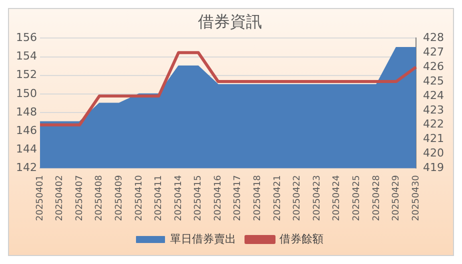 The height and width of the screenshot is (264, 462). Describe the element at coordinates (377, 198) in the screenshot. I see `x-tick-label: 20250428` at that location.